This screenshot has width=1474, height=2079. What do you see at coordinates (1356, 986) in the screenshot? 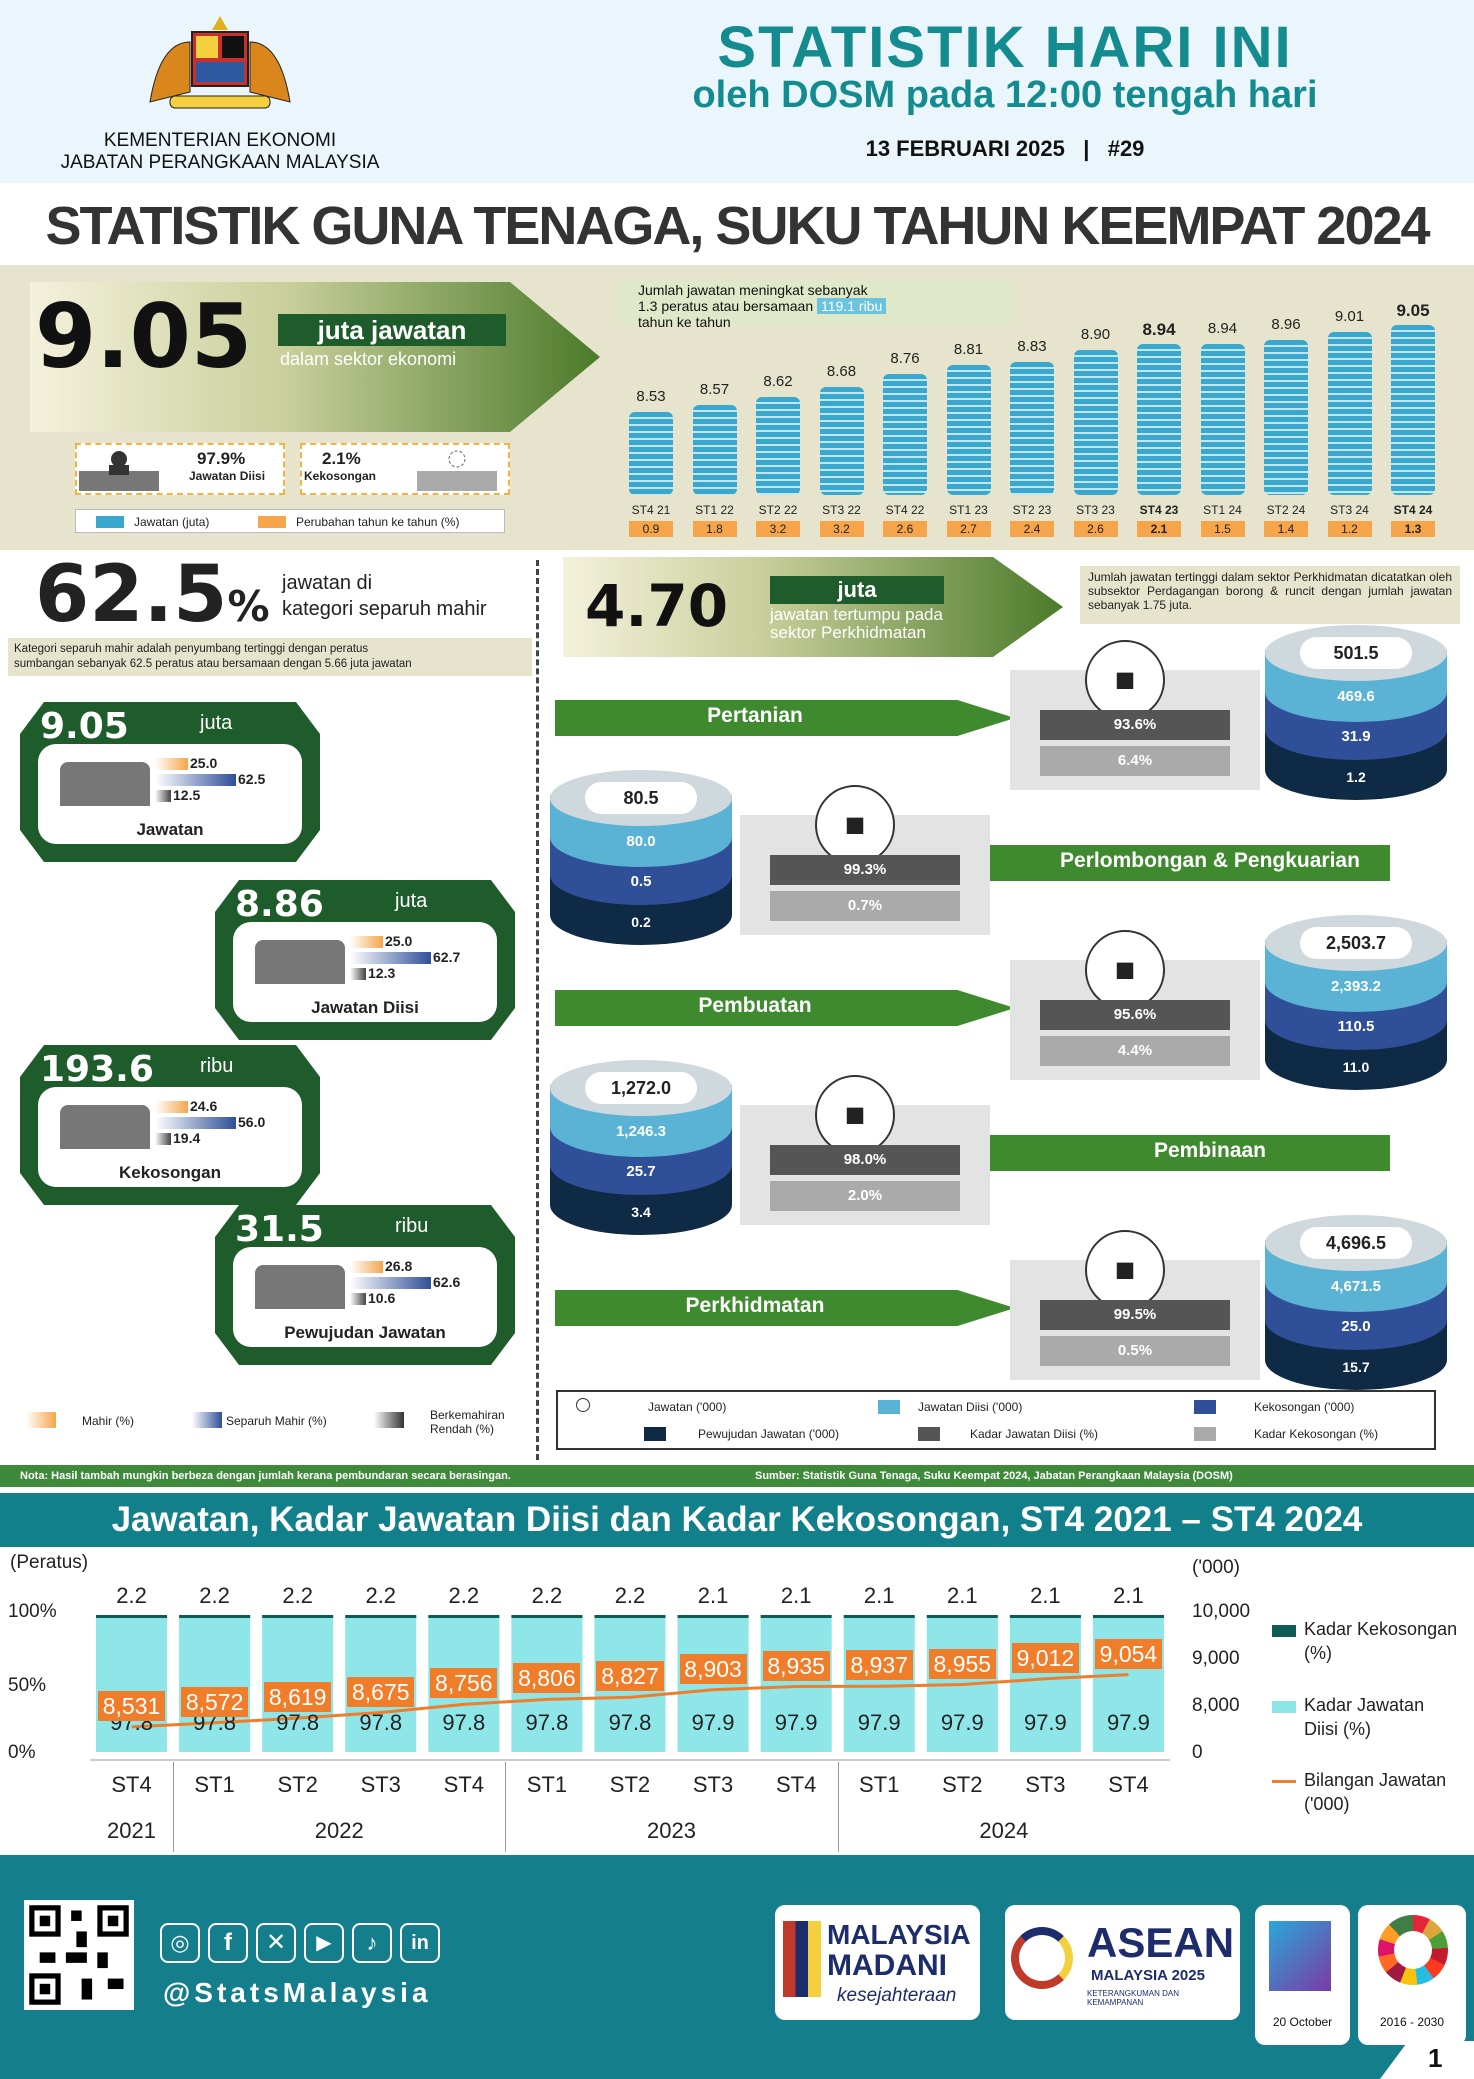
I see `sector-filled-value: 2,393.2` at bounding box center [1356, 986].